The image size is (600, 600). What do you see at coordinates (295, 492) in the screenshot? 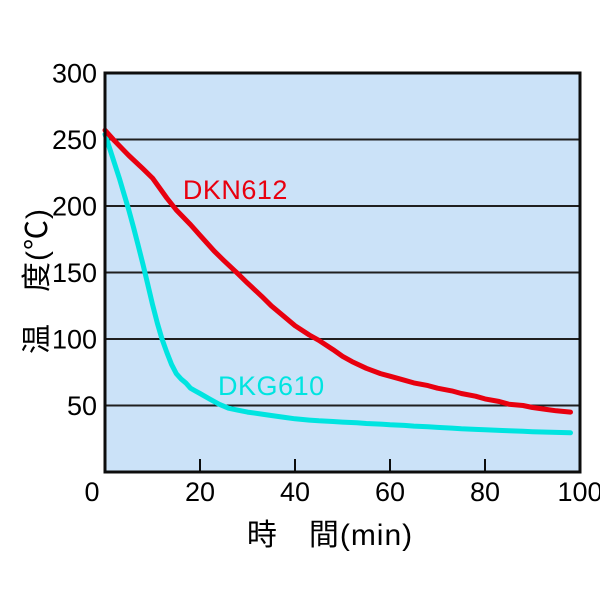
I see `x-tick-label: 40` at bounding box center [295, 492].